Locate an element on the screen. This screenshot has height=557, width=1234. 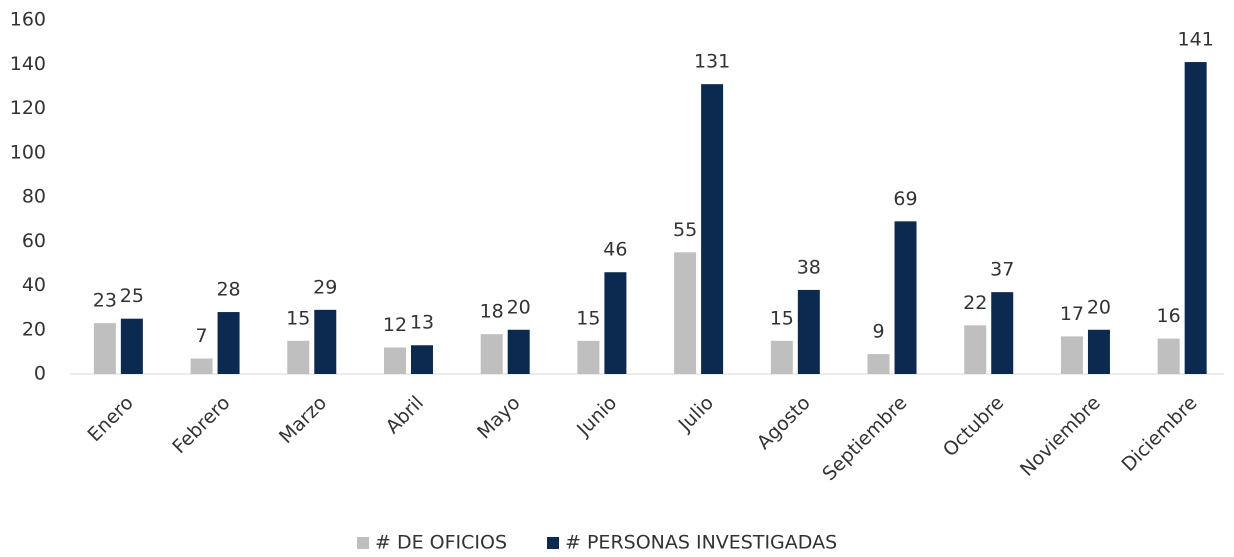
value-label: 22 is located at coordinates (975, 303).